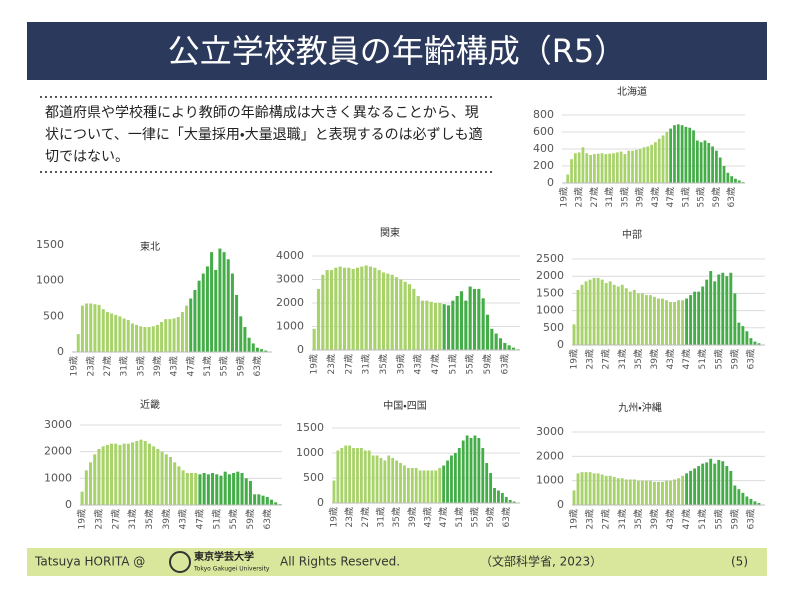 The width and height of the screenshot is (790, 600). Describe the element at coordinates (550, 258) in the screenshot. I see `y-tick-label: 2500` at that location.